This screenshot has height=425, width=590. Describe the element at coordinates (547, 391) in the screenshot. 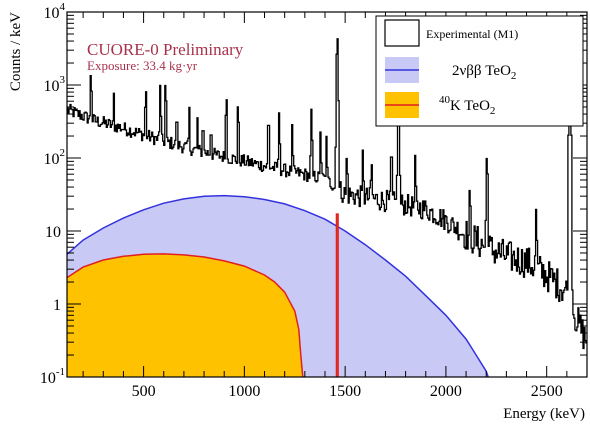

I see `x-tick-label: 2500` at that location.